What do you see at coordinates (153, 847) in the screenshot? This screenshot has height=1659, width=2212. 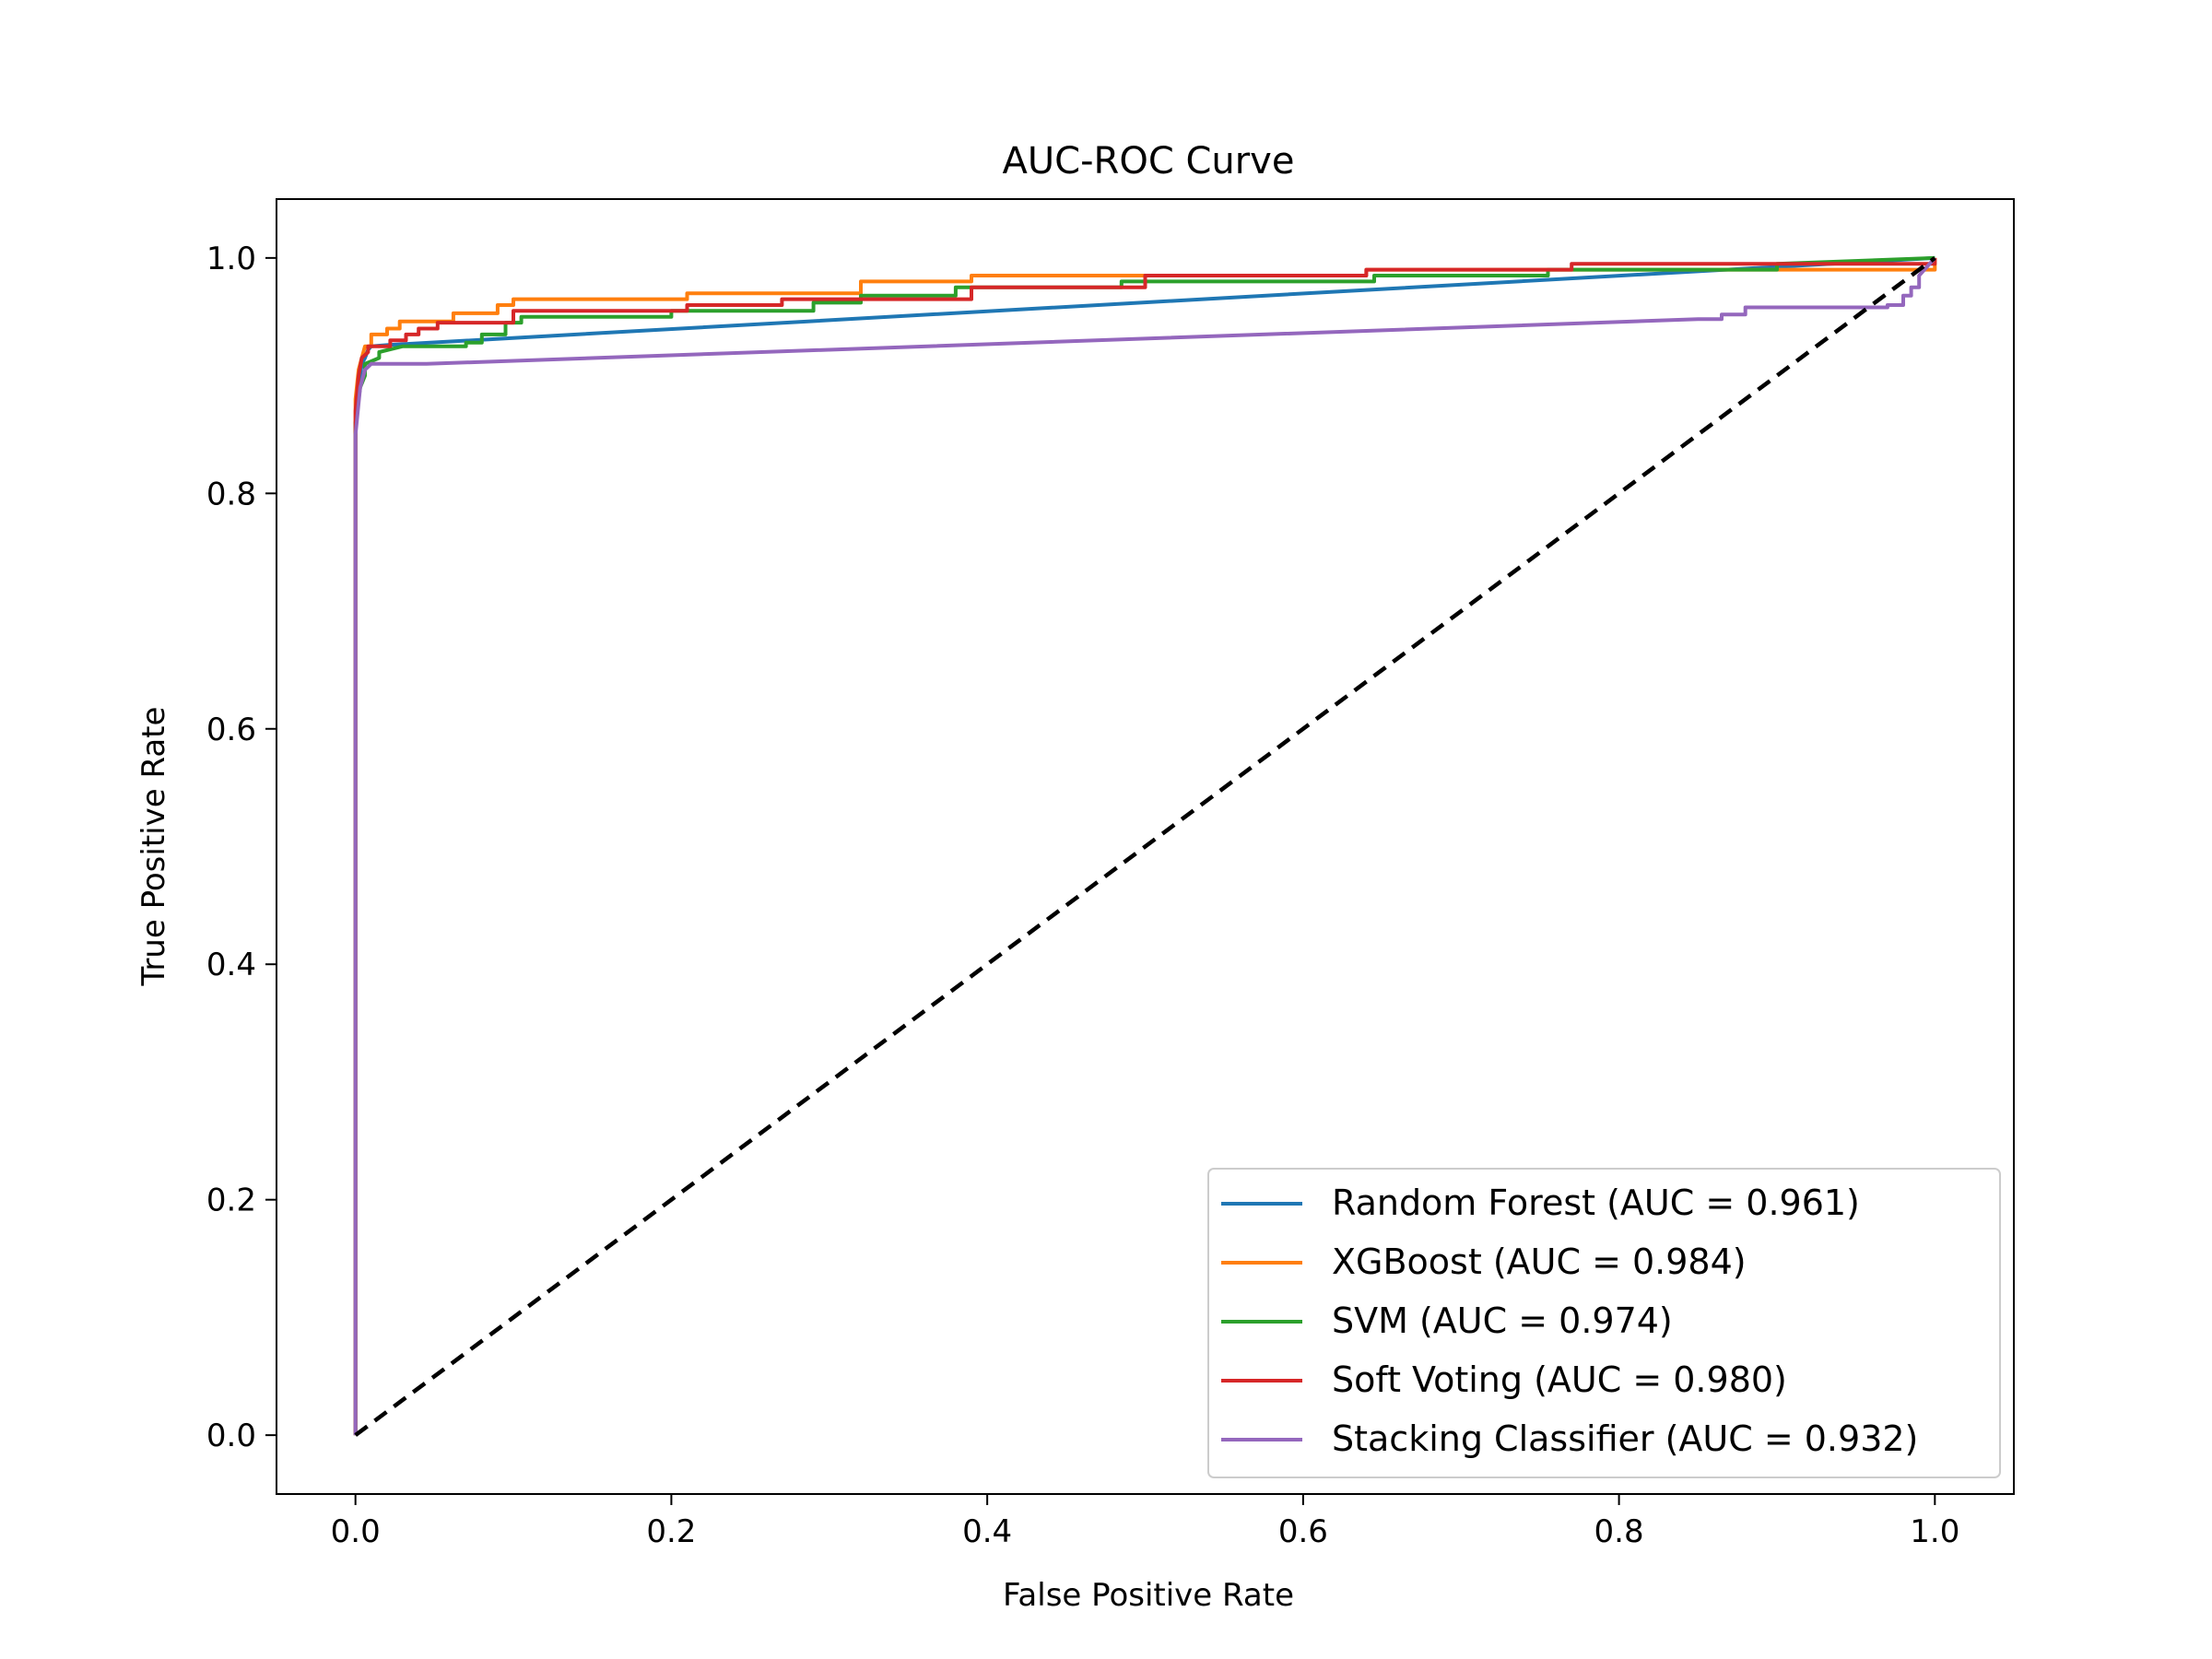 I see `y-axis-label: True Positive Rate` at bounding box center [153, 847].